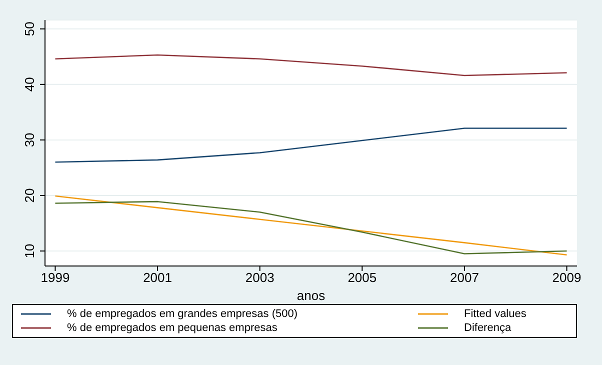  I want to click on x-axis-title: anos, so click(311, 295).